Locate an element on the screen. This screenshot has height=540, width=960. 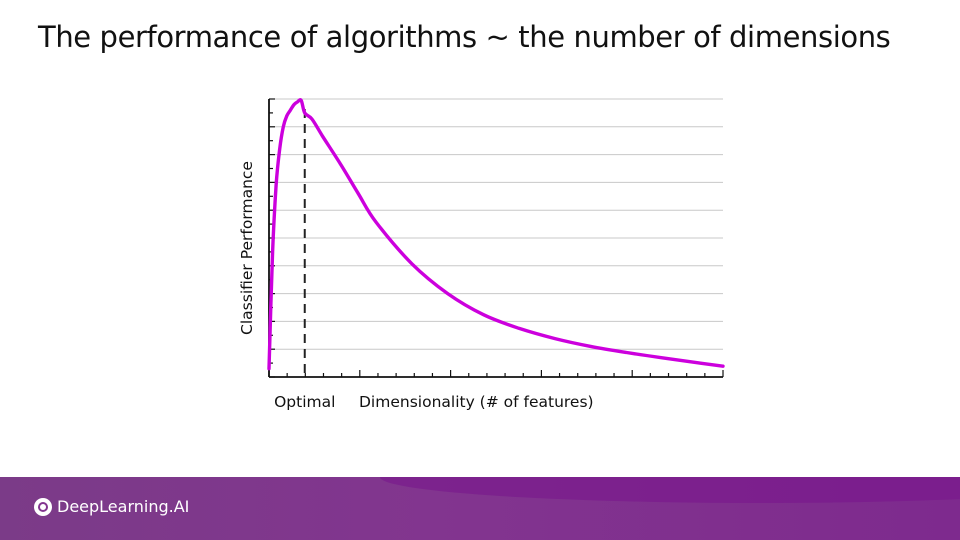
deeplearning-ai-logo-icon is located at coordinates (43, 506).